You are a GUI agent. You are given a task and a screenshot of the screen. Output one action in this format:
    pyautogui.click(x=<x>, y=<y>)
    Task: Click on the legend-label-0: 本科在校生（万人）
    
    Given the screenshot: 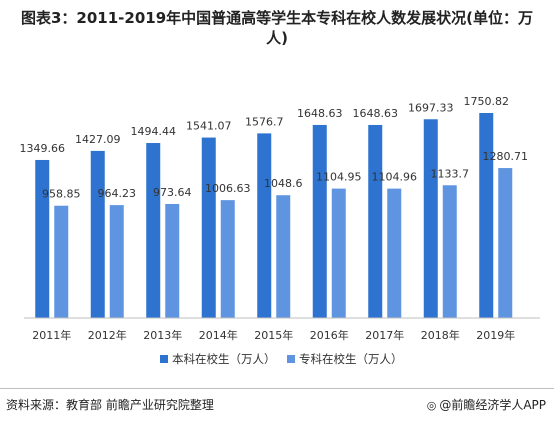 What is the action you would take?
    pyautogui.click(x=224, y=359)
    